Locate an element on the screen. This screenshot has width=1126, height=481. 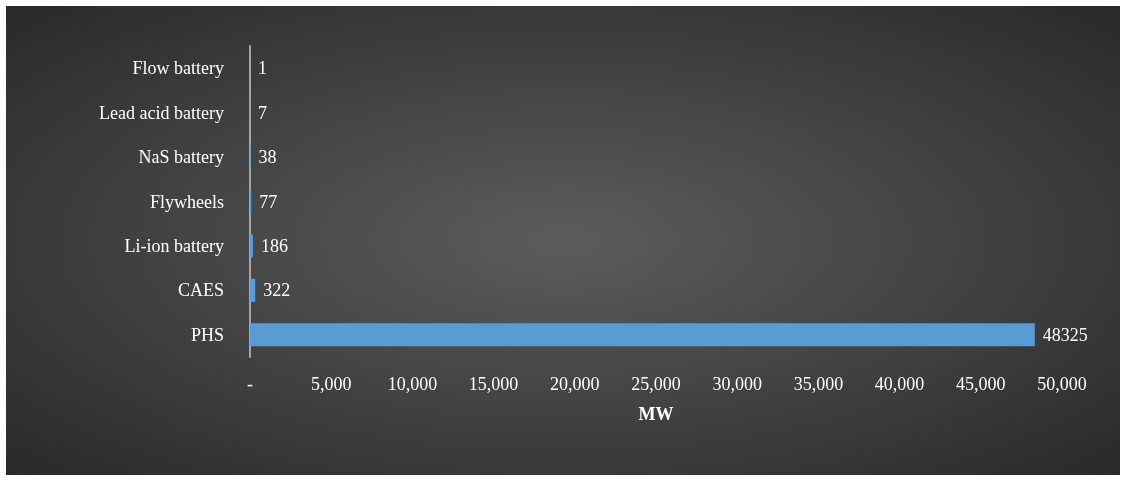
x-tick-label: 10,000 is located at coordinates (412, 384).